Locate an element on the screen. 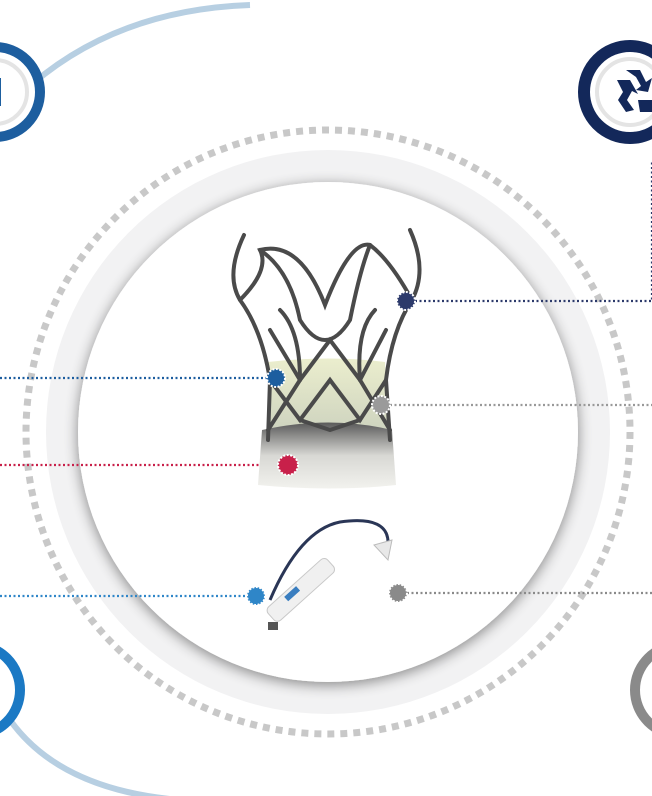  recycle-icon is located at coordinates (634, 91).